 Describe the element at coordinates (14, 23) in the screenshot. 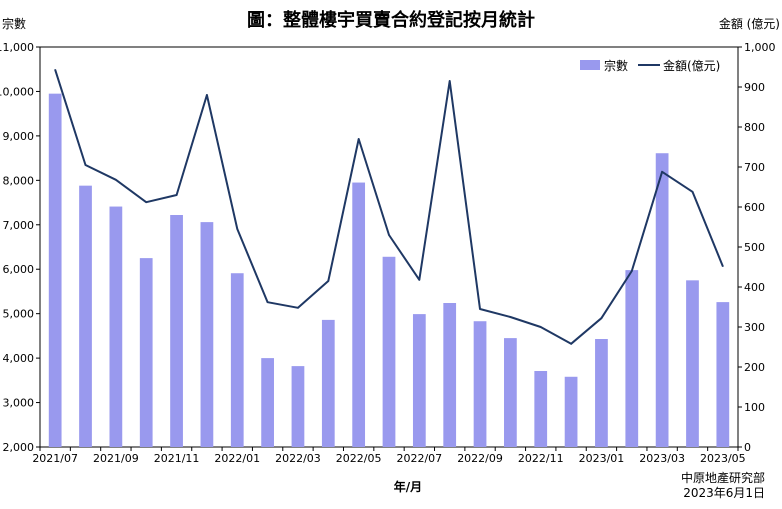

I see `left-axis-label: 宗數` at that location.